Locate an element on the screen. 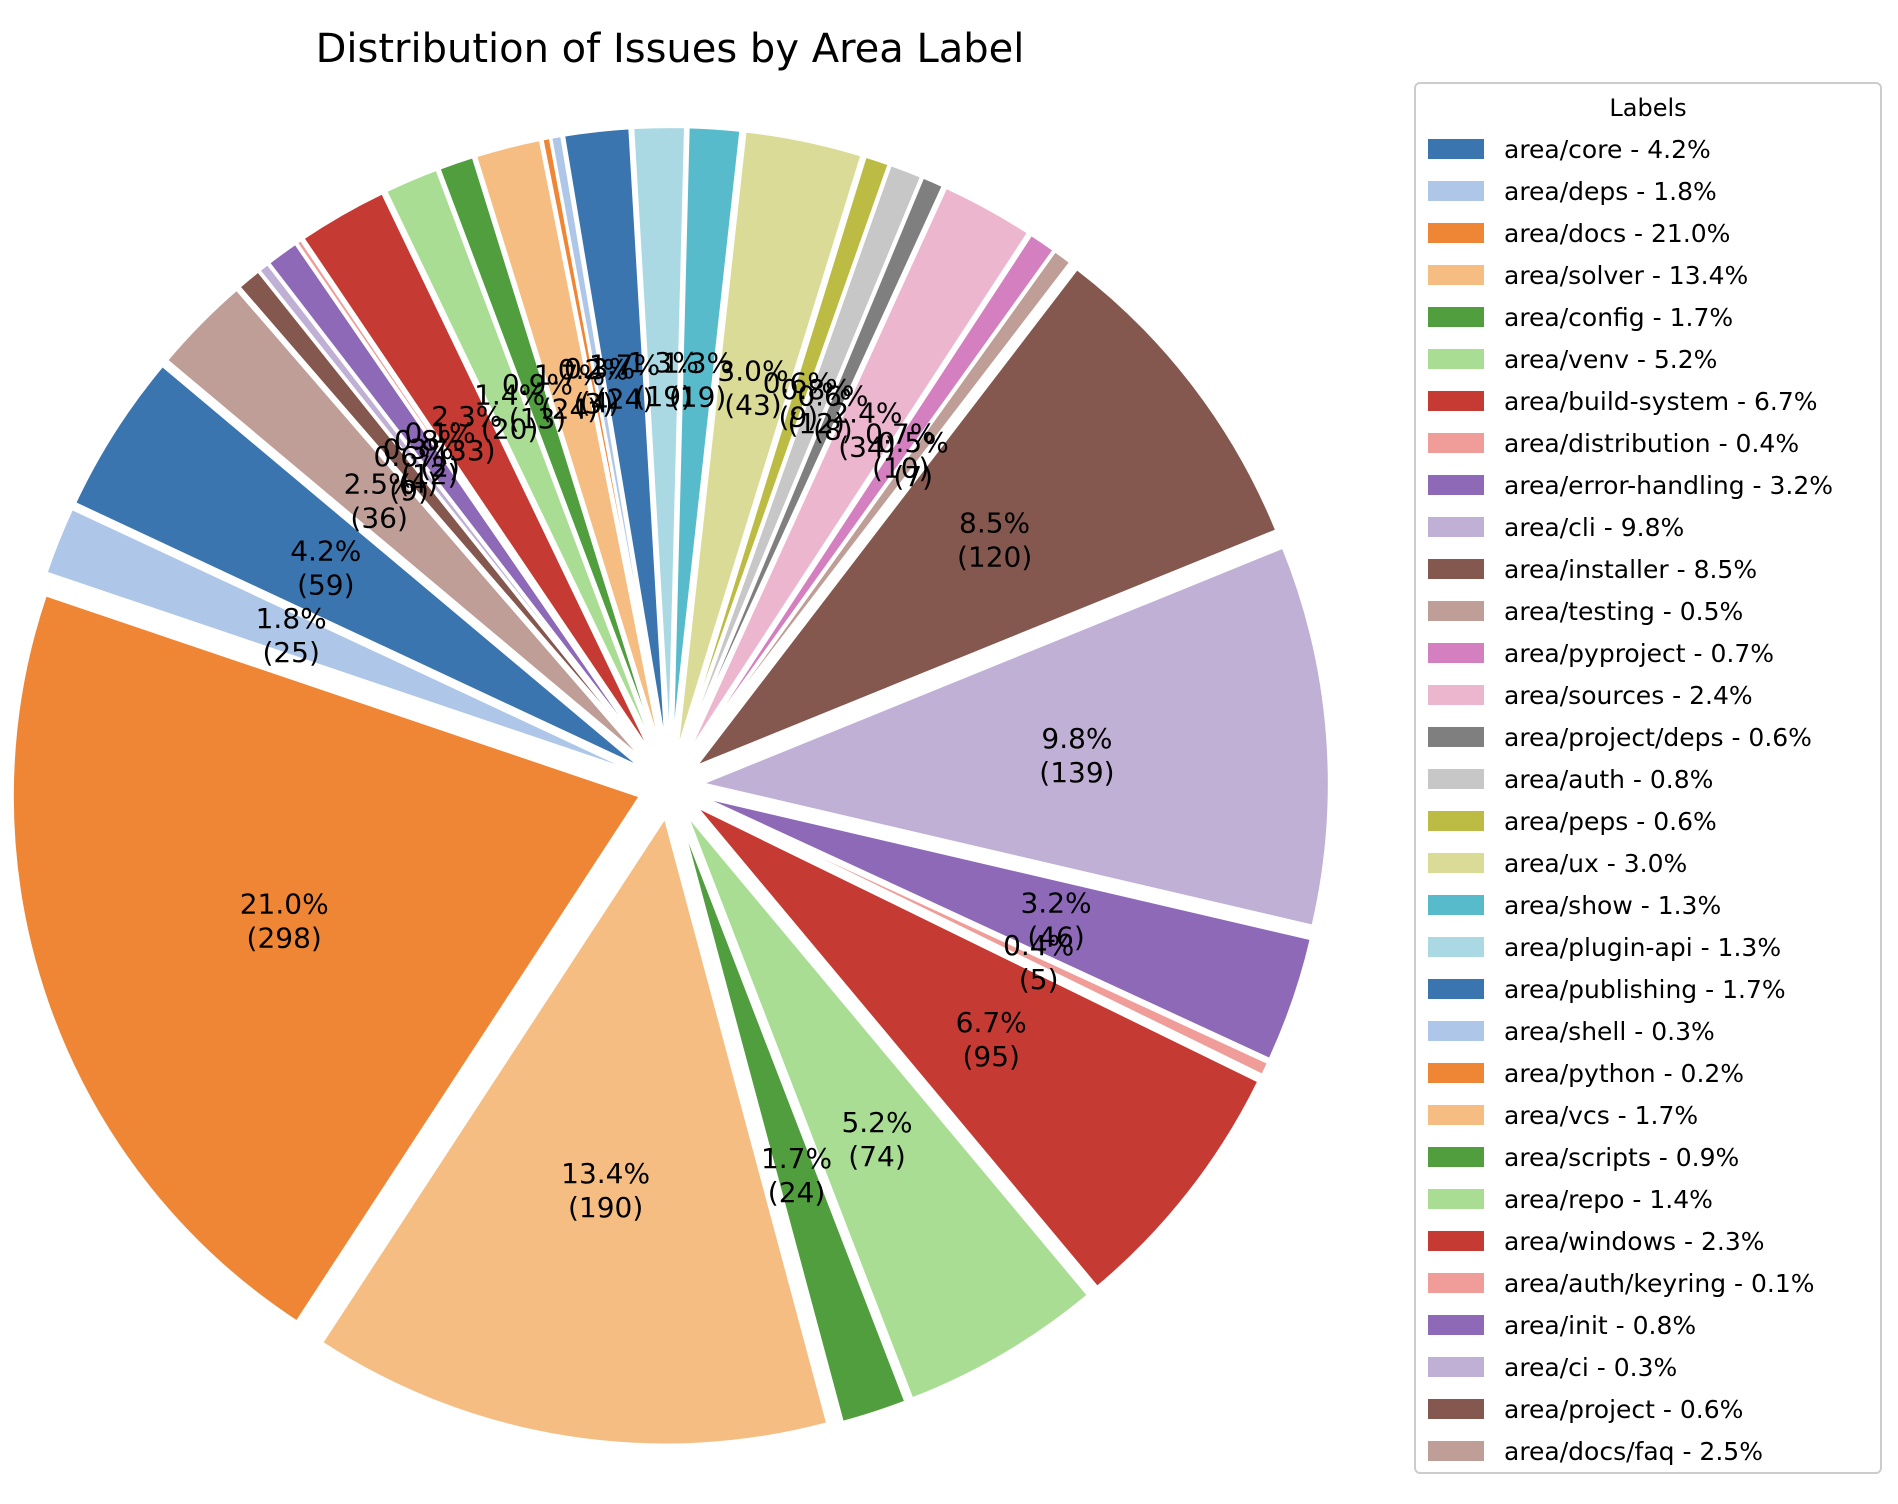 This screenshot has height=1504, width=1898. slice-label: 1.4% (20) is located at coordinates (509, 412).